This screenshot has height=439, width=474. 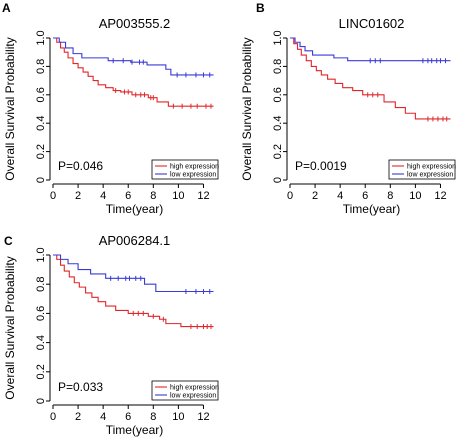 What do you see at coordinates (80, 166) in the screenshot?
I see `p-value: P=0.046` at bounding box center [80, 166].